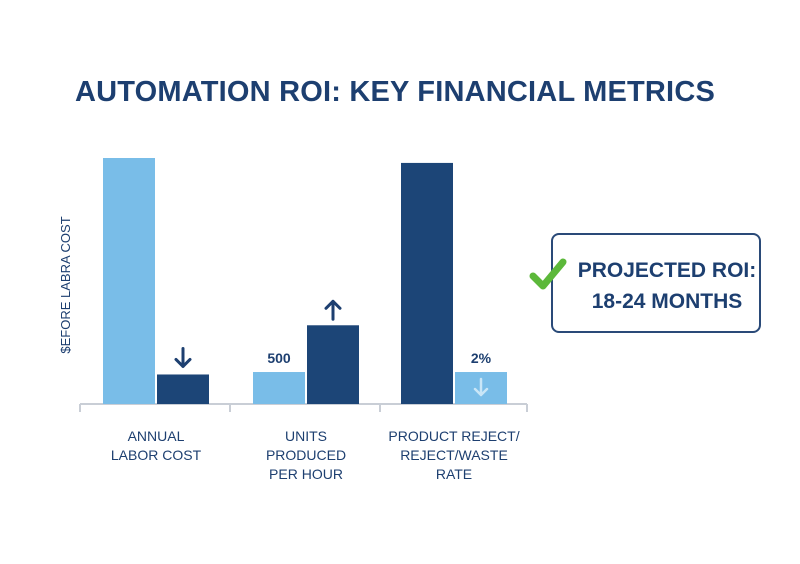  Describe the element at coordinates (65, 284) in the screenshot. I see `y-axis-label: $EFORE LABRA COST` at that location.